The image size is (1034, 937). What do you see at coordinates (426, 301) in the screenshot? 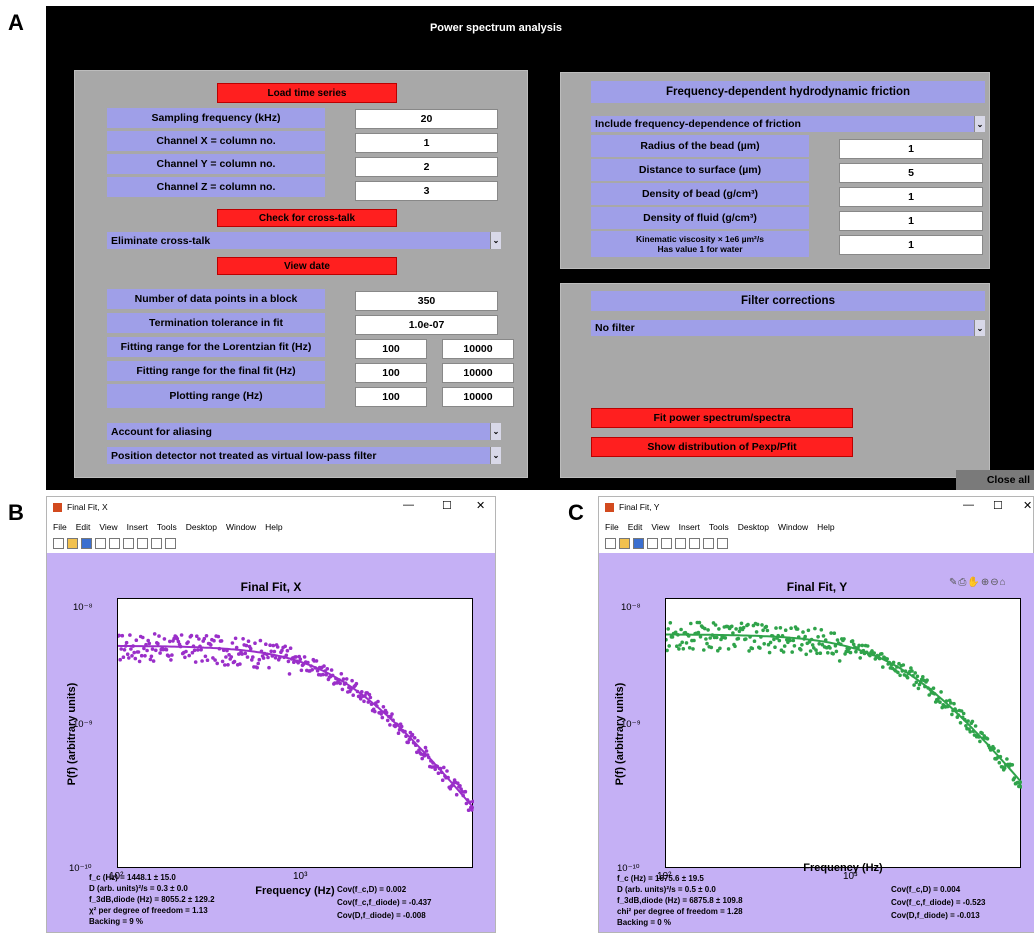
I see `block-size-field: 350` at bounding box center [426, 301].